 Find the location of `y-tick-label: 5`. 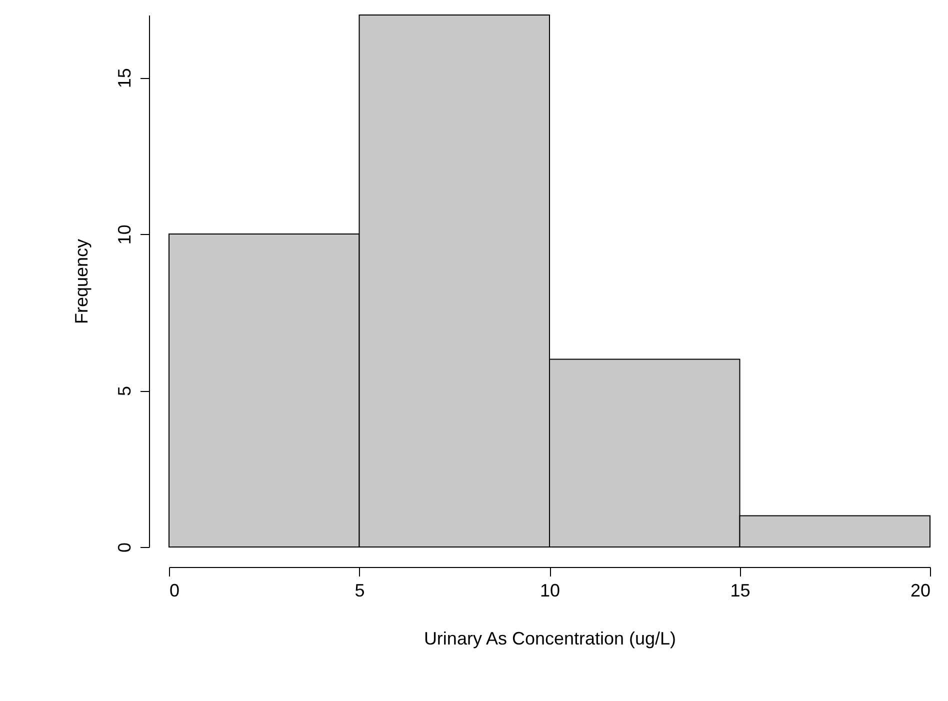

y-tick-label: 5 is located at coordinates (124, 391).